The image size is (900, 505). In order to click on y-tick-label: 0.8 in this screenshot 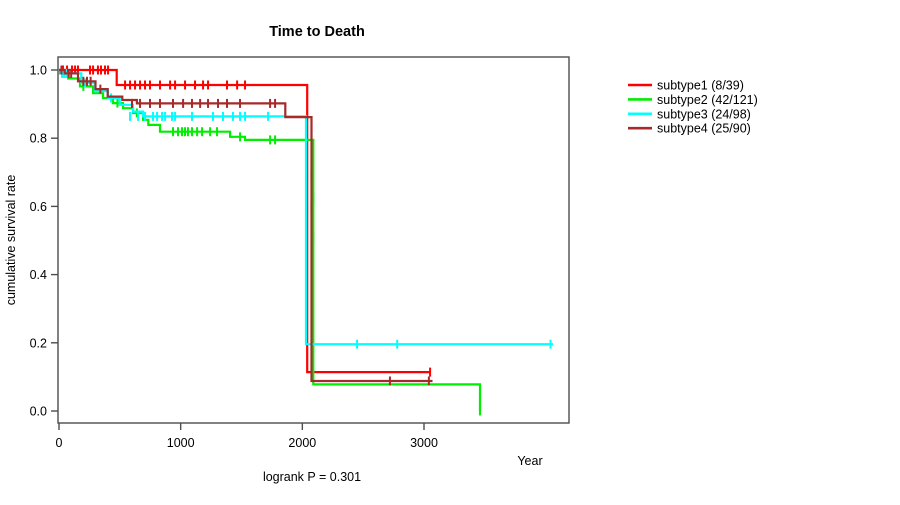, I will do `click(38, 139)`.